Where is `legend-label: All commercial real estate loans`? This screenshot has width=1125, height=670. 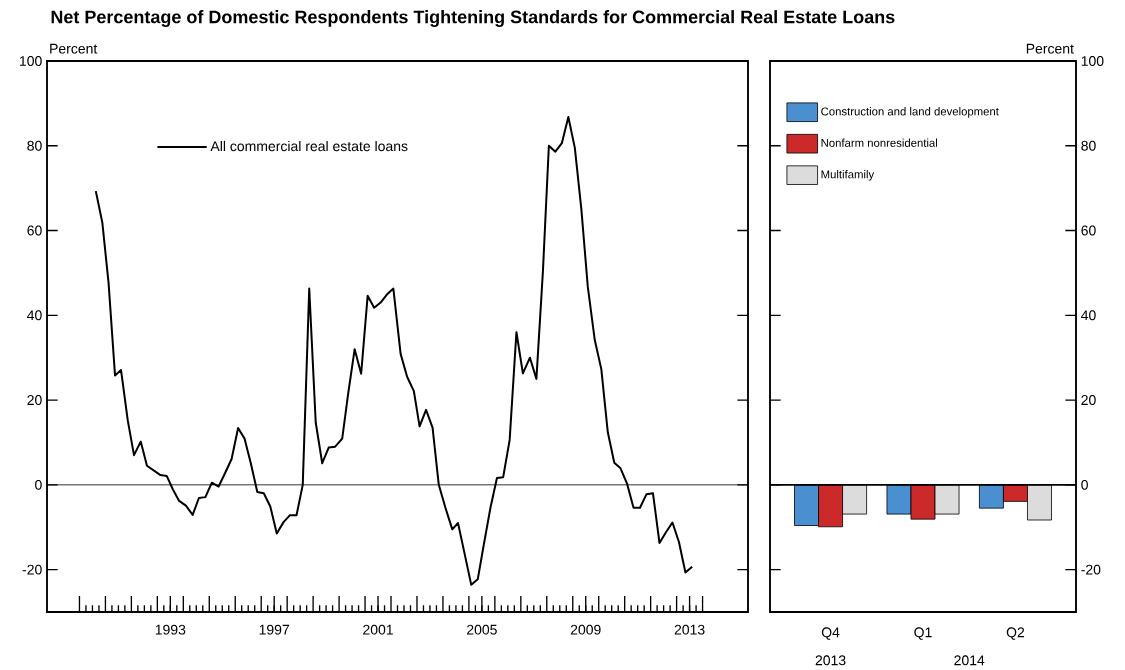 legend-label: All commercial real estate loans is located at coordinates (309, 146).